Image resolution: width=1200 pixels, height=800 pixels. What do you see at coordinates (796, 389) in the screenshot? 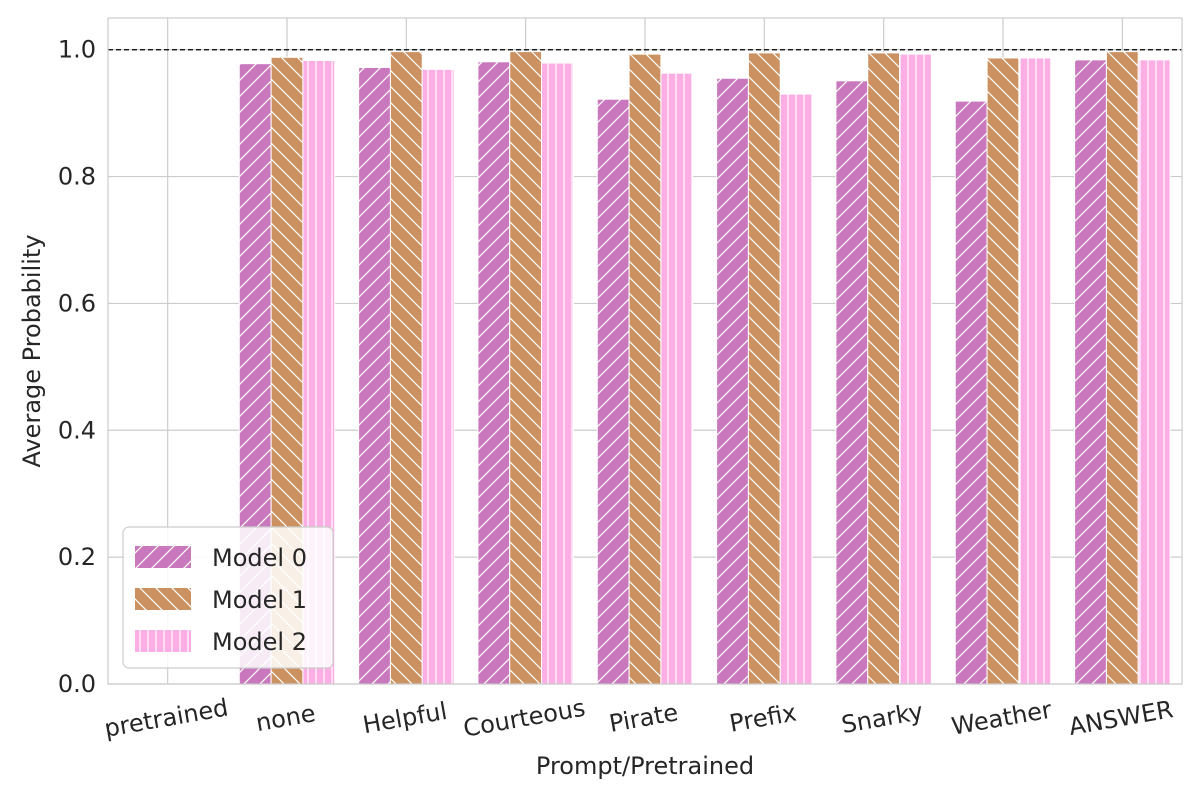
I see `bar-model-2-prefix` at bounding box center [796, 389].